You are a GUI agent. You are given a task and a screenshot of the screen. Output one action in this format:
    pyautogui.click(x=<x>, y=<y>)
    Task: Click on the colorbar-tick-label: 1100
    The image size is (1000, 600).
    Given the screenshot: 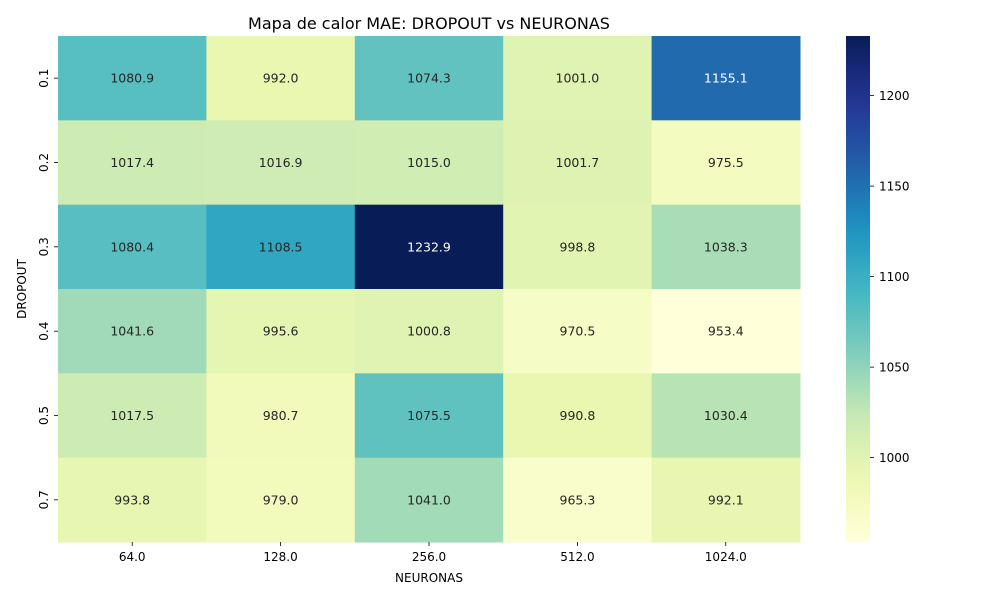 What is the action you would take?
    pyautogui.click(x=894, y=277)
    